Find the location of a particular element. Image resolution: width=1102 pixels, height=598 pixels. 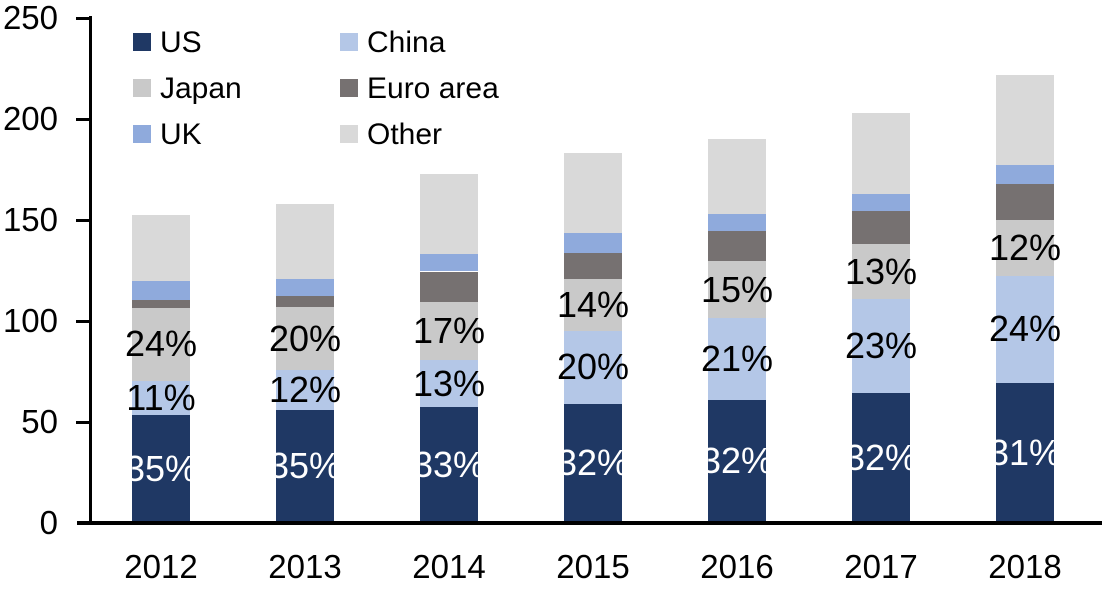

bar-segment-japan-2012 is located at coordinates (161, 344).